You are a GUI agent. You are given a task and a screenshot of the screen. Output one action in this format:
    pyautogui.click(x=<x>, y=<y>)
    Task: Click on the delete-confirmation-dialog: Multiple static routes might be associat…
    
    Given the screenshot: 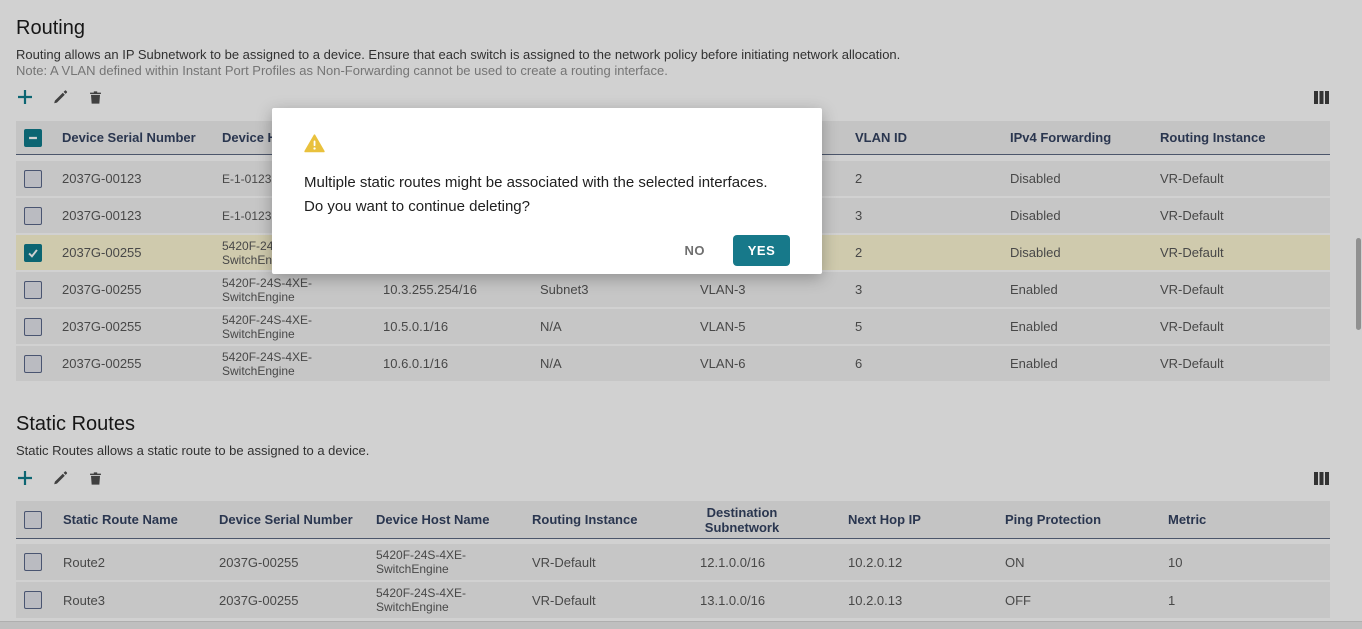 What is the action you would take?
    pyautogui.click(x=547, y=191)
    